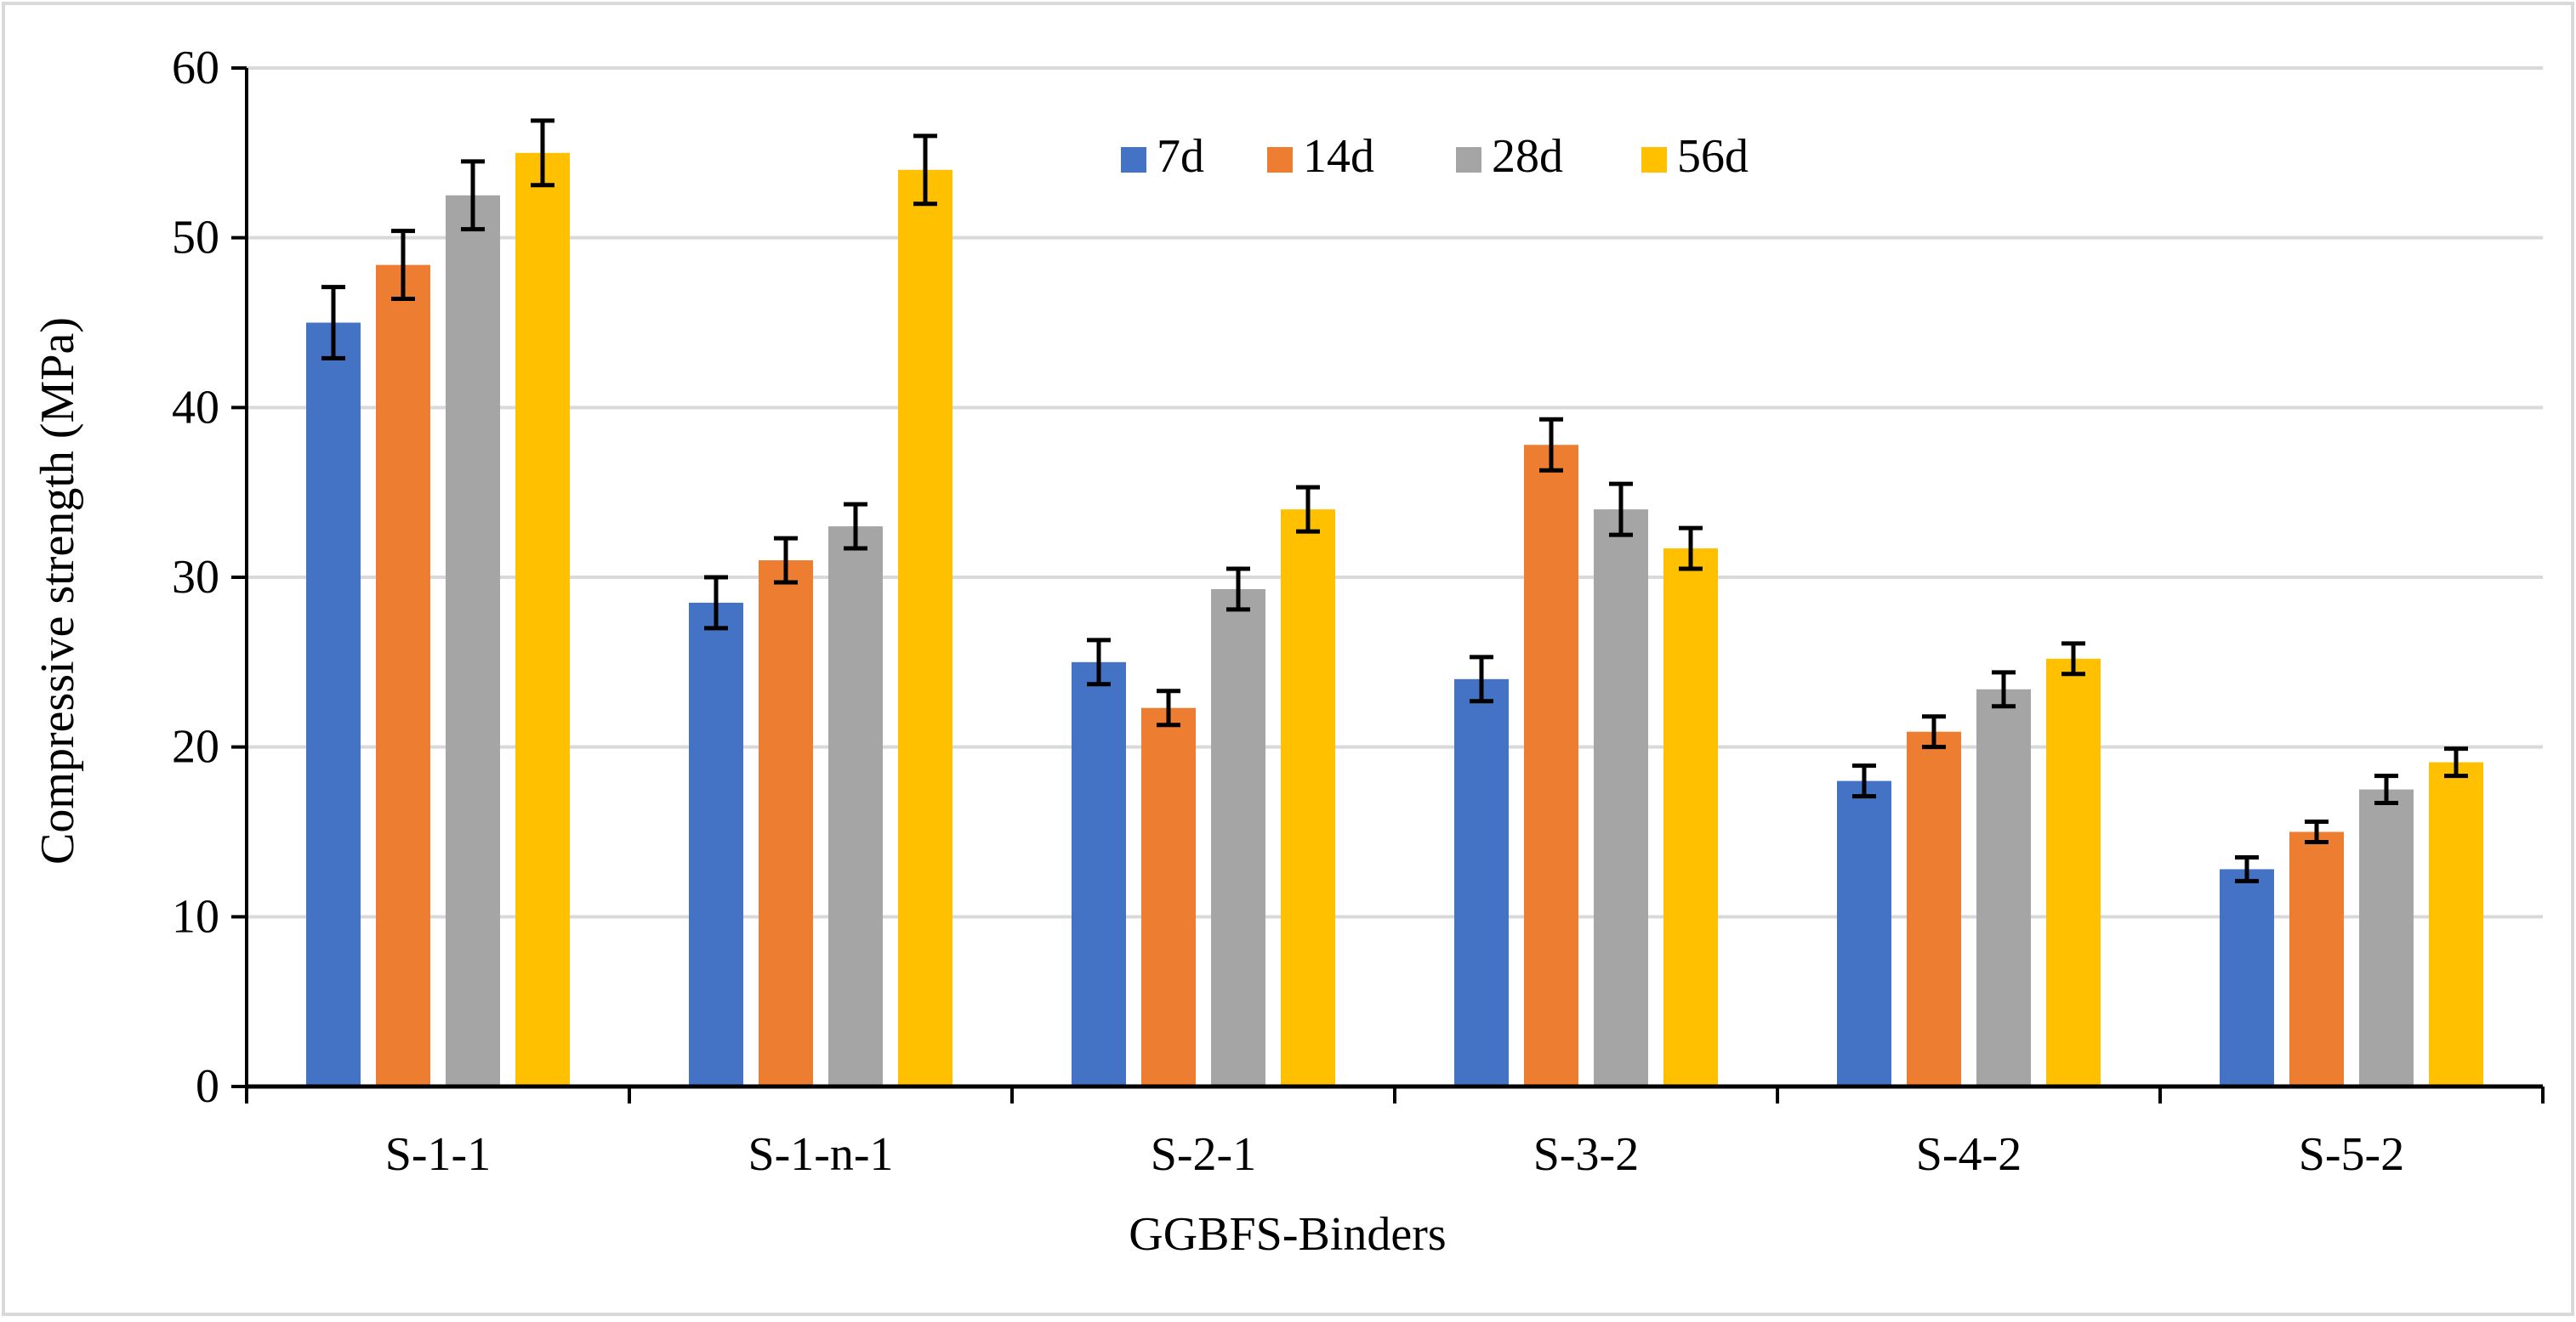 This screenshot has width=2576, height=1322. What do you see at coordinates (1338, 156) in the screenshot?
I see `legend-label: 14d` at bounding box center [1338, 156].